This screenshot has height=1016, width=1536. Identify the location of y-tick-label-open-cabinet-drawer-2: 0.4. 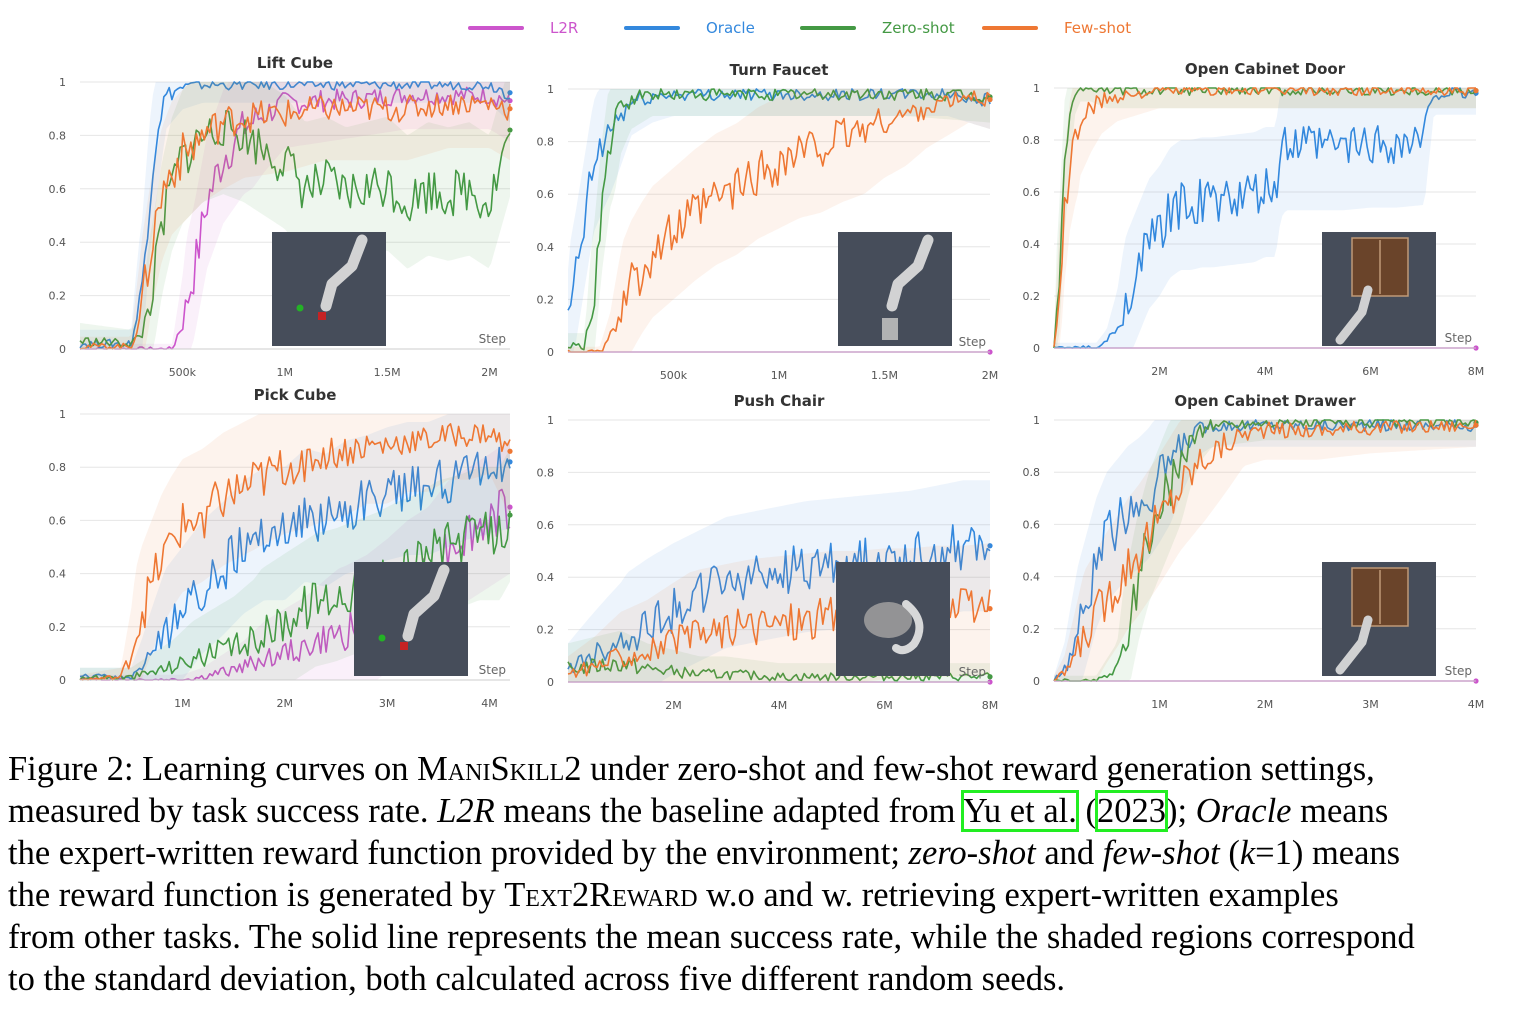
(1032, 577).